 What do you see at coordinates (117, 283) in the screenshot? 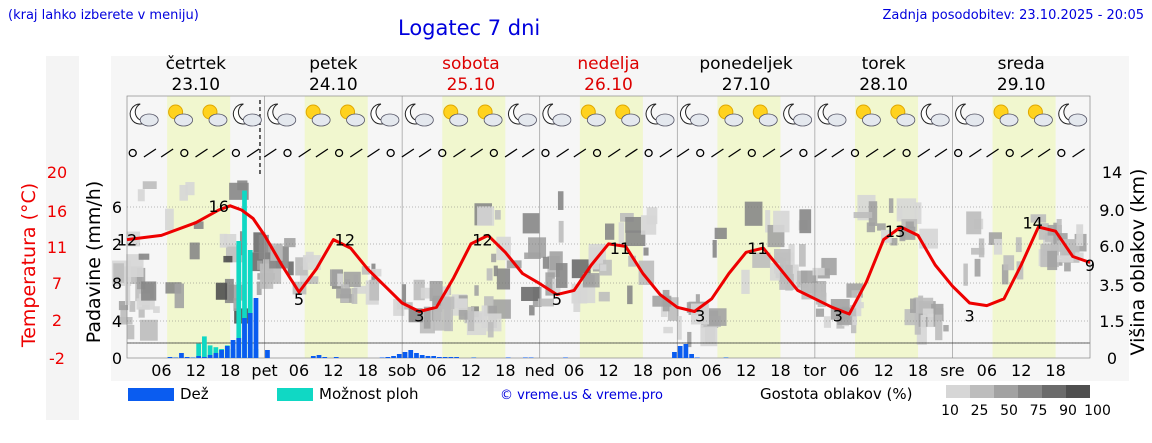
I see `precip-tick: 8` at bounding box center [117, 283].